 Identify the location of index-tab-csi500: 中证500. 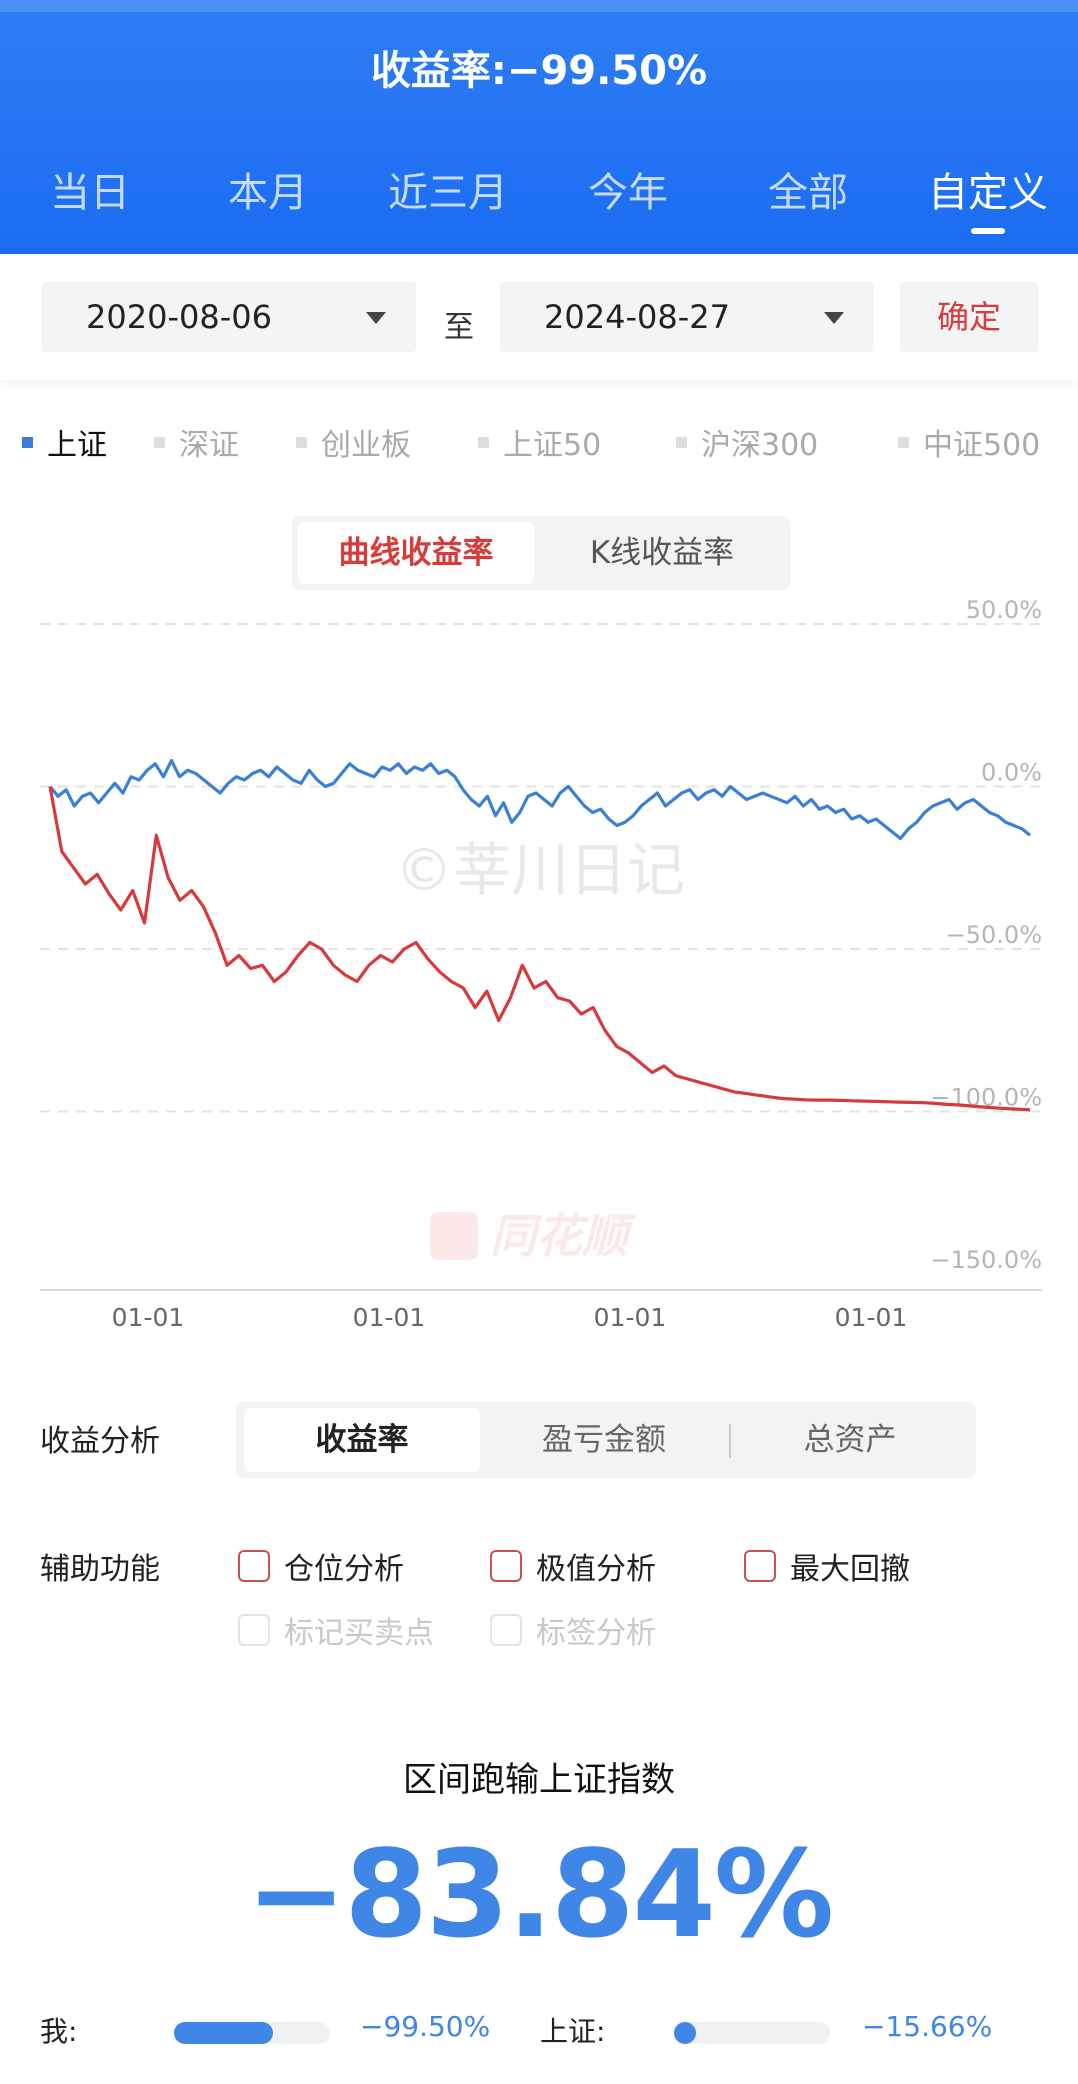
(969, 442).